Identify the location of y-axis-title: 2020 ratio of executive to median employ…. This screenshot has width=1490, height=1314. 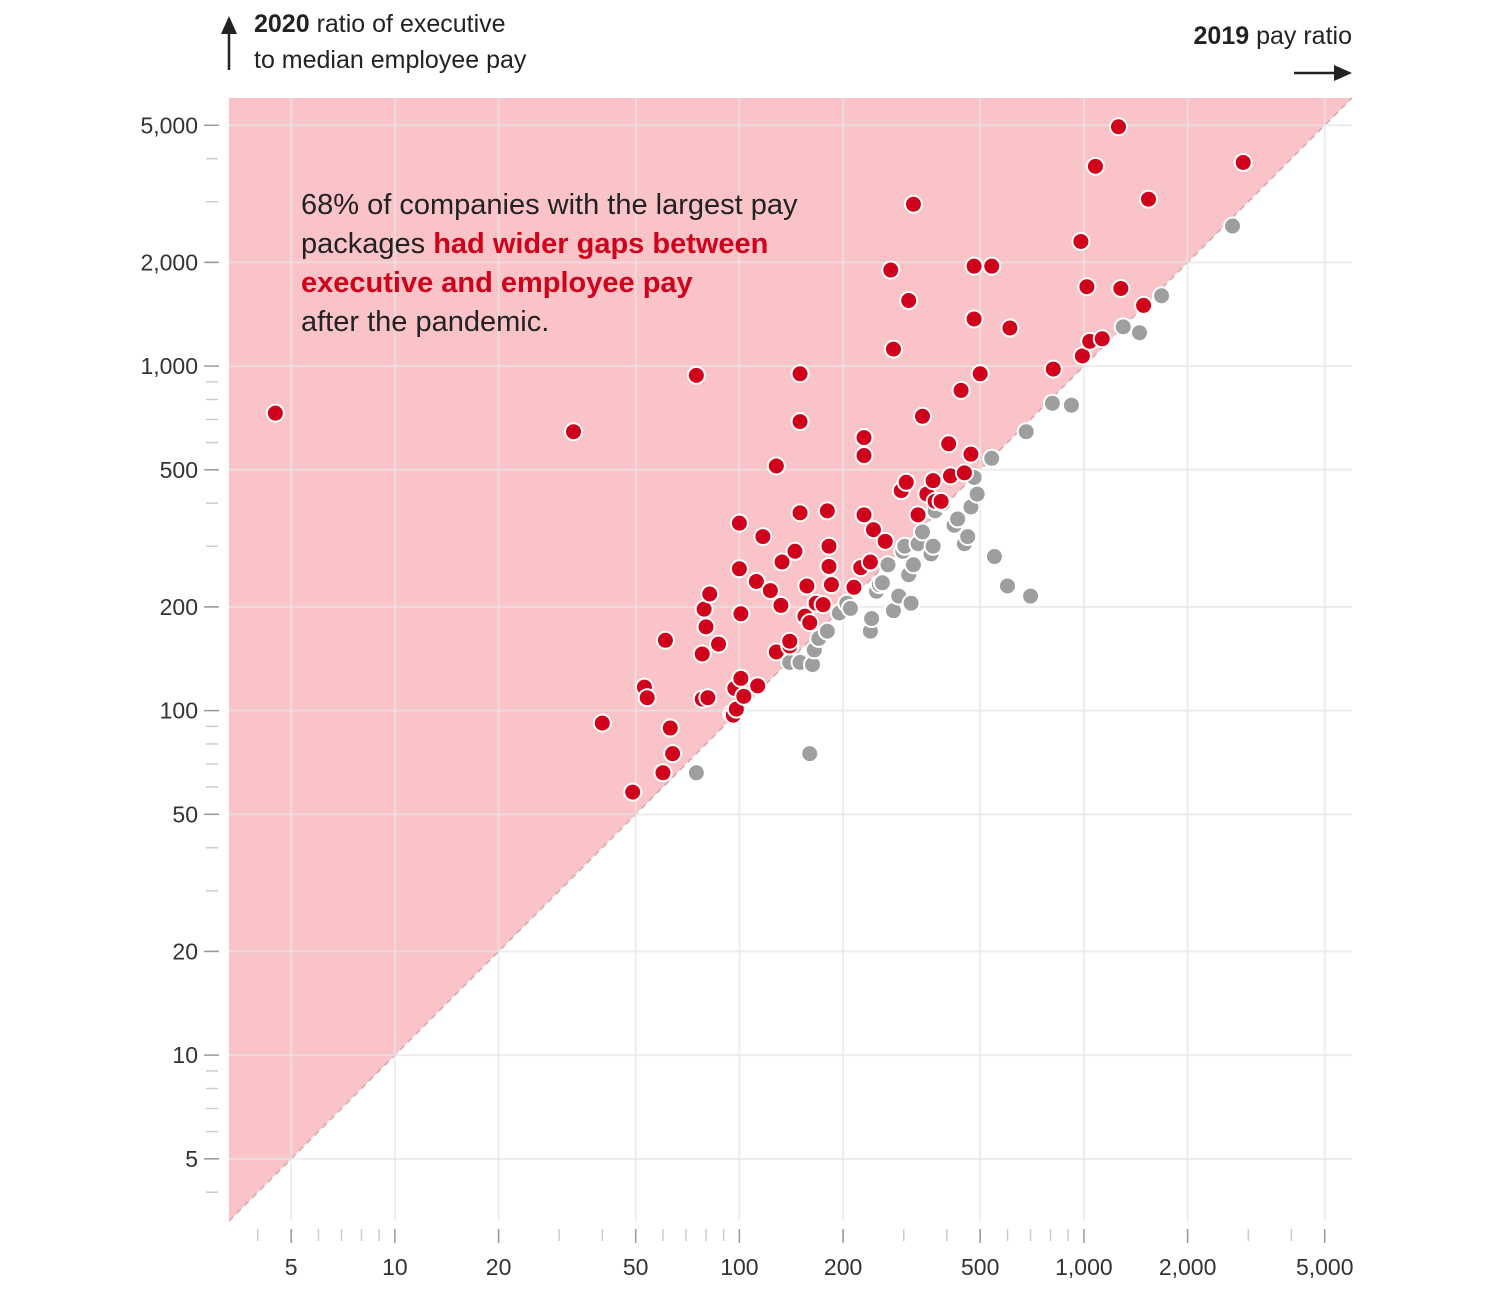
(390, 42).